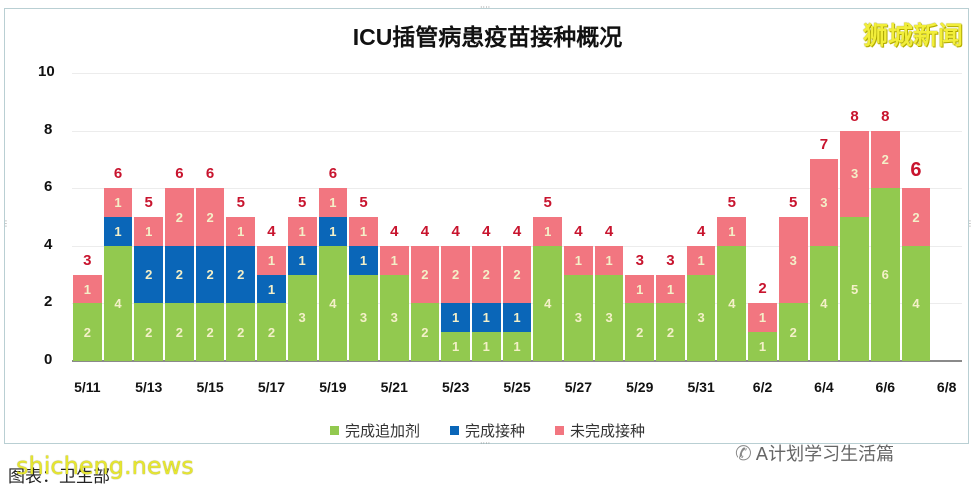 This screenshot has height=493, width=975. What do you see at coordinates (912, 35) in the screenshot?
I see `watermark-logo: 狮城新闻` at bounding box center [912, 35].